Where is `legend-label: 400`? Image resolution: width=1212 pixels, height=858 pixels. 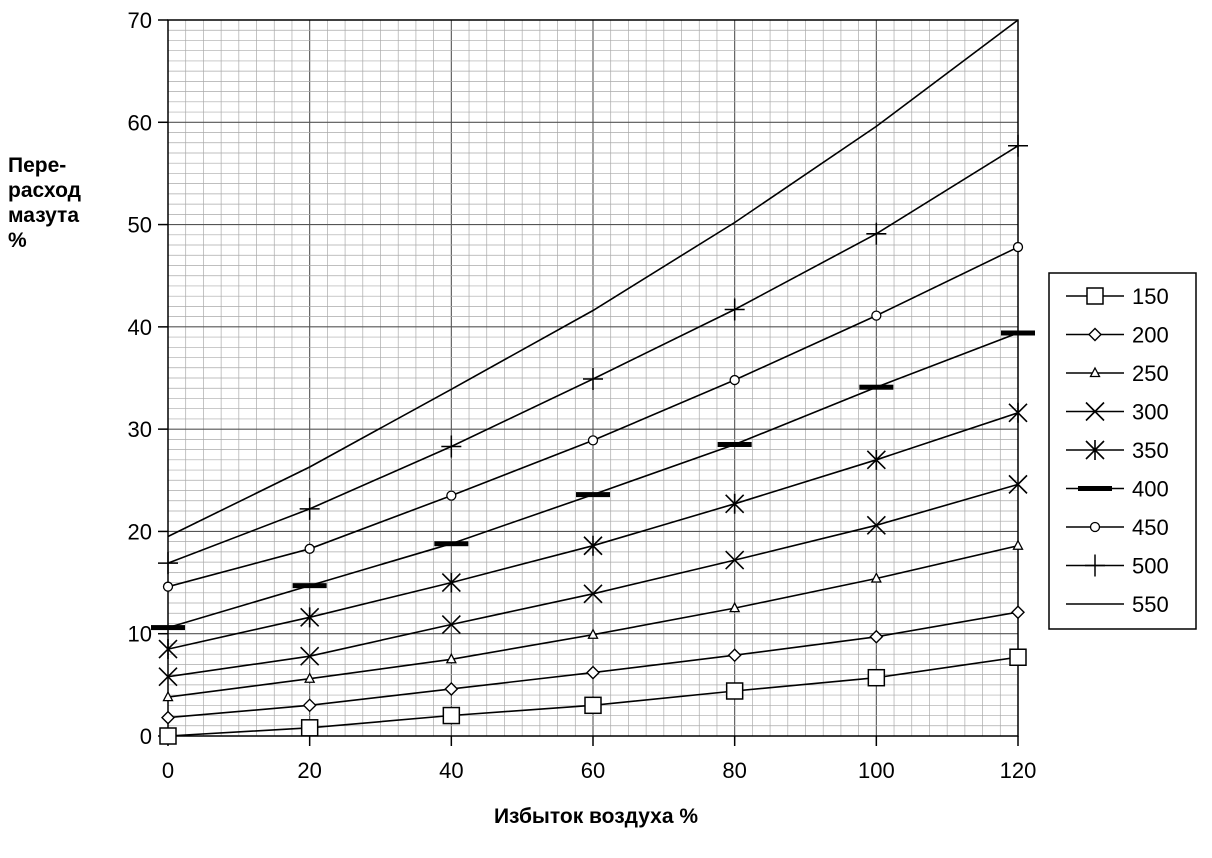 legend-label: 400 is located at coordinates (1150, 489).